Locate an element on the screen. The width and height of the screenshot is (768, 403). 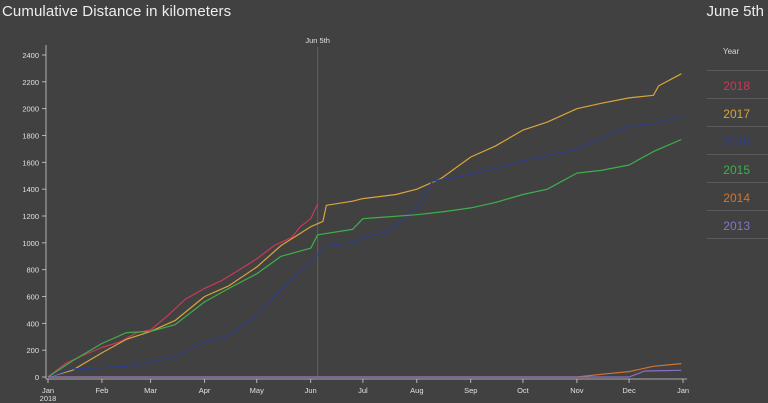
series-line-2014 is located at coordinates (365, 370).